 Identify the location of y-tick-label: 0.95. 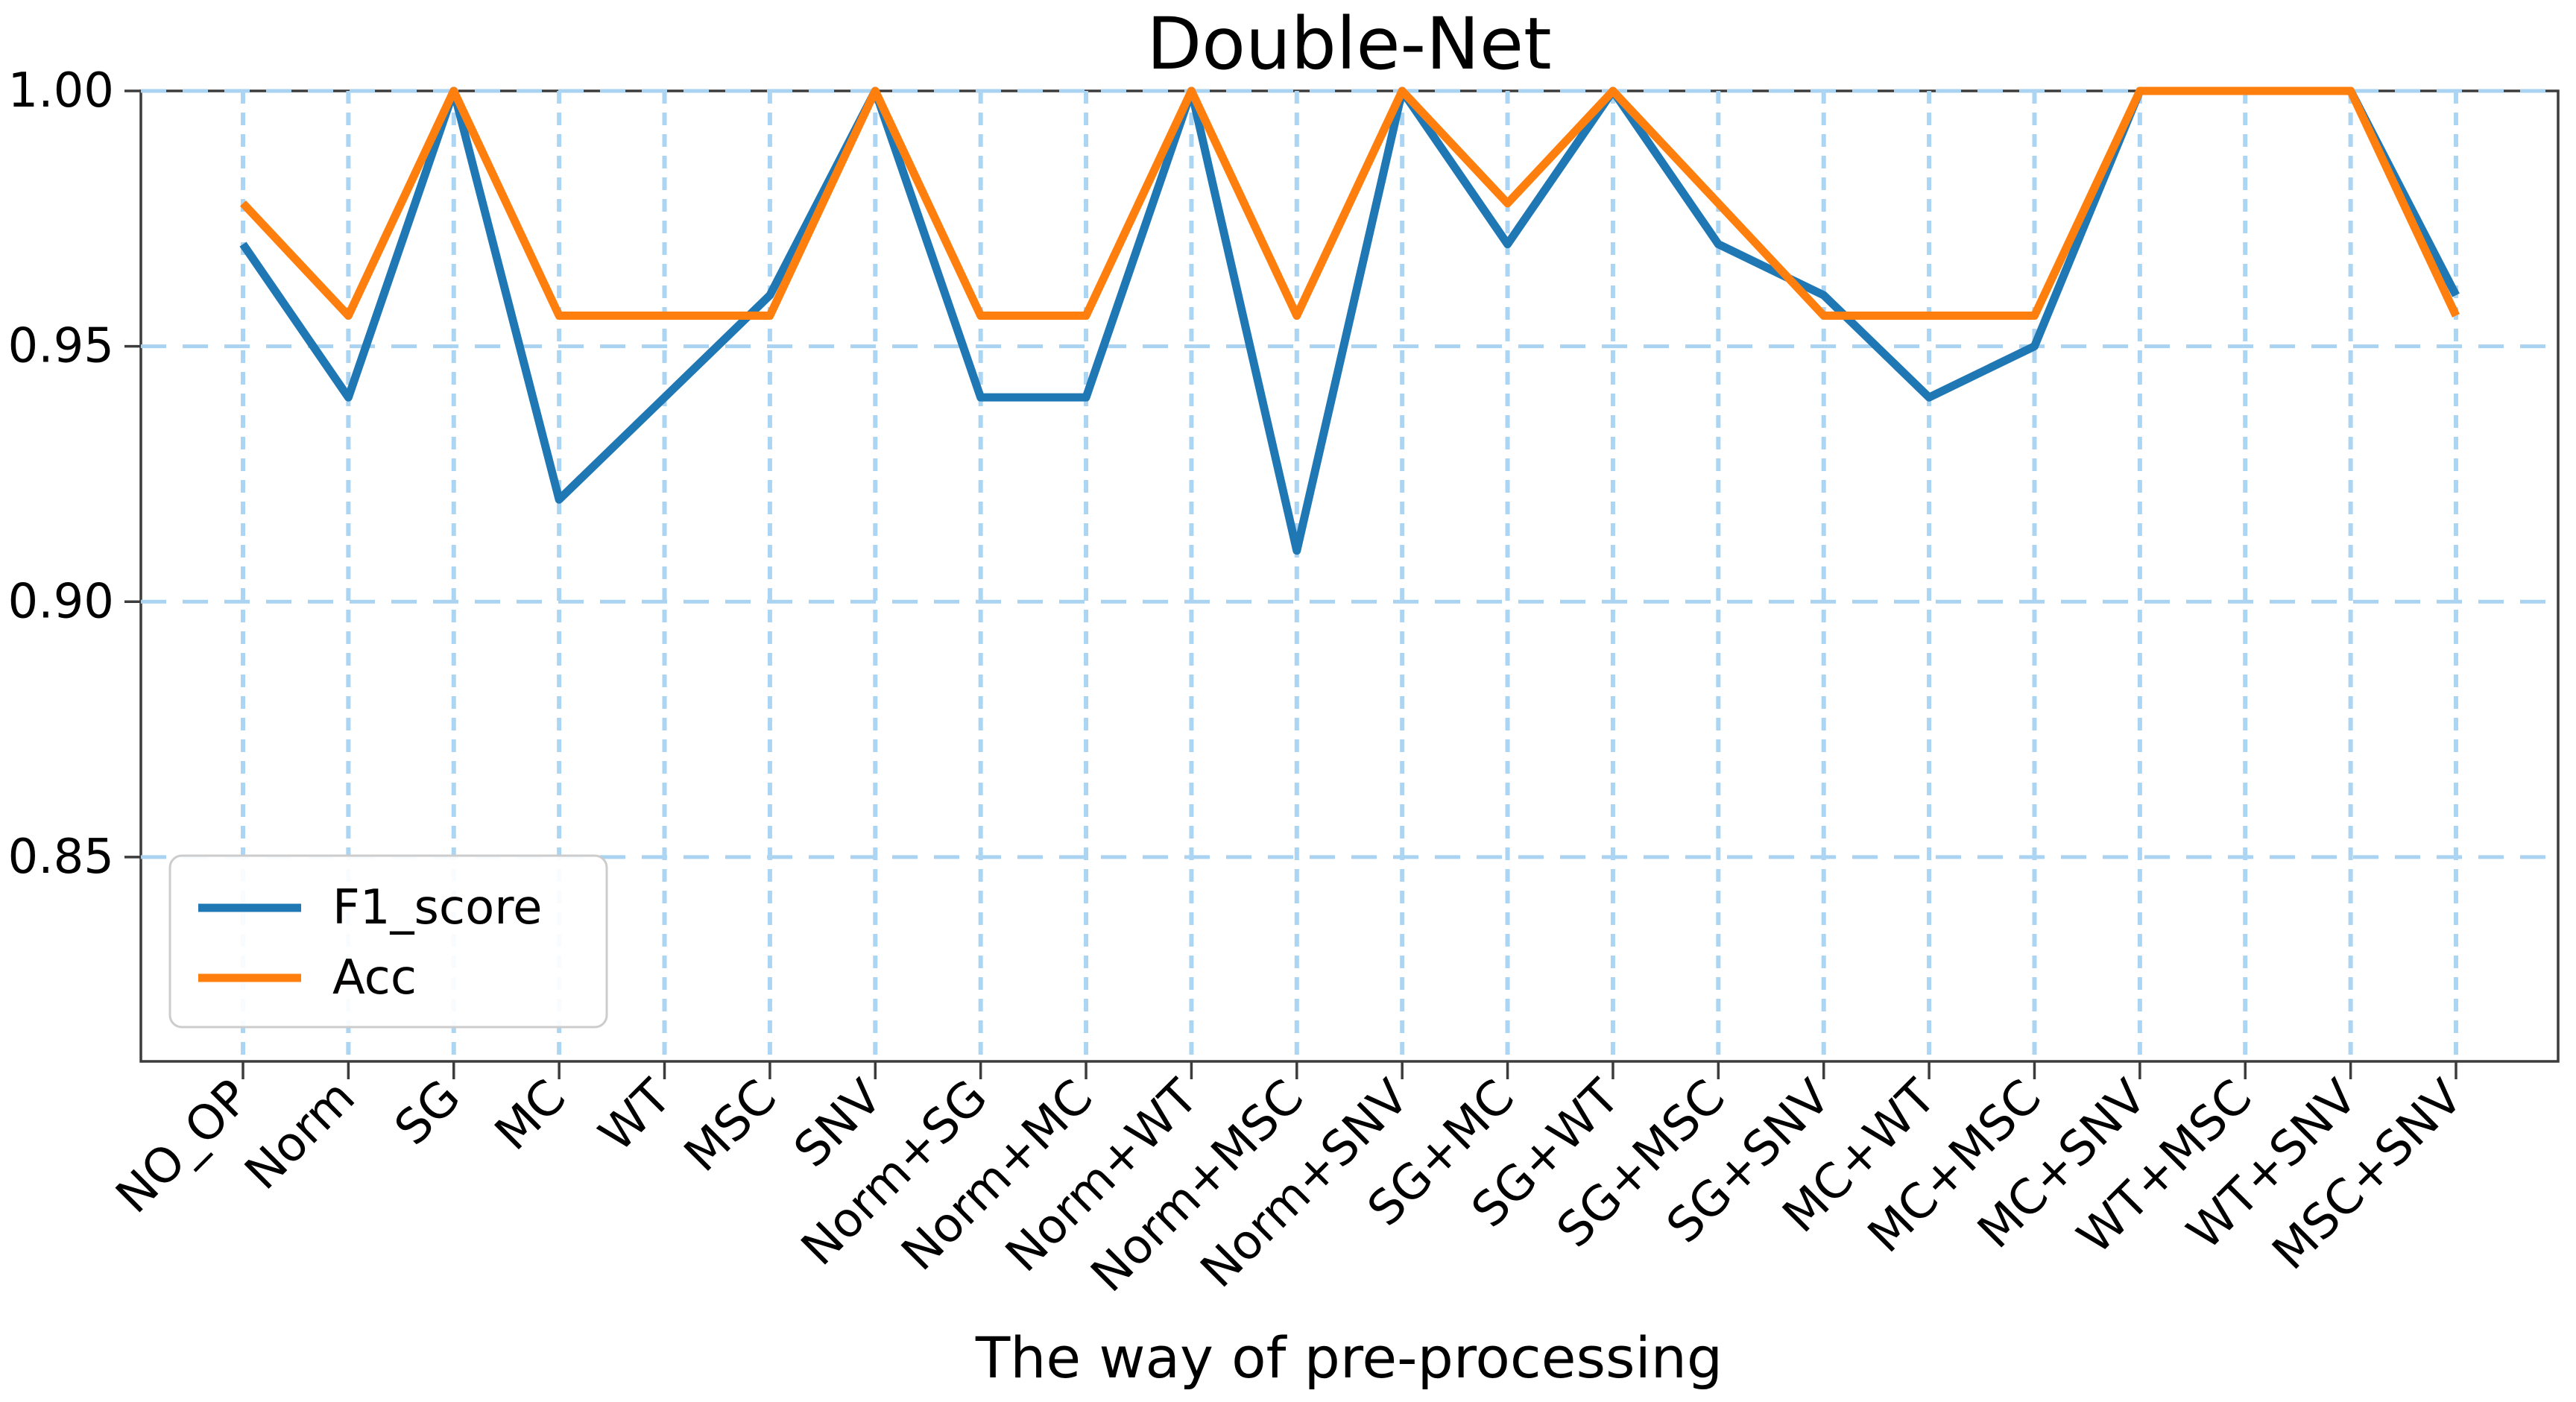
(62, 346).